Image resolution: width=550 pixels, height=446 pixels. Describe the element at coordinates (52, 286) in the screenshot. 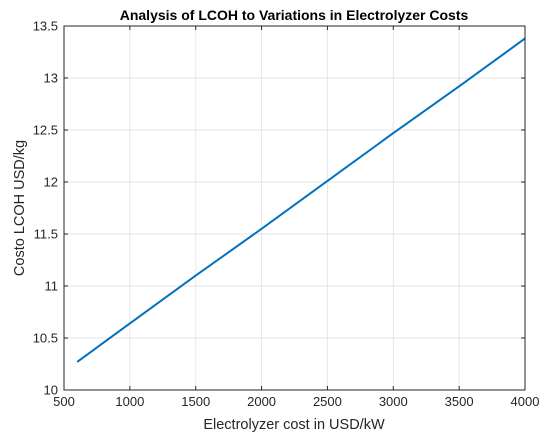

I see `y-tick-label: 11` at that location.